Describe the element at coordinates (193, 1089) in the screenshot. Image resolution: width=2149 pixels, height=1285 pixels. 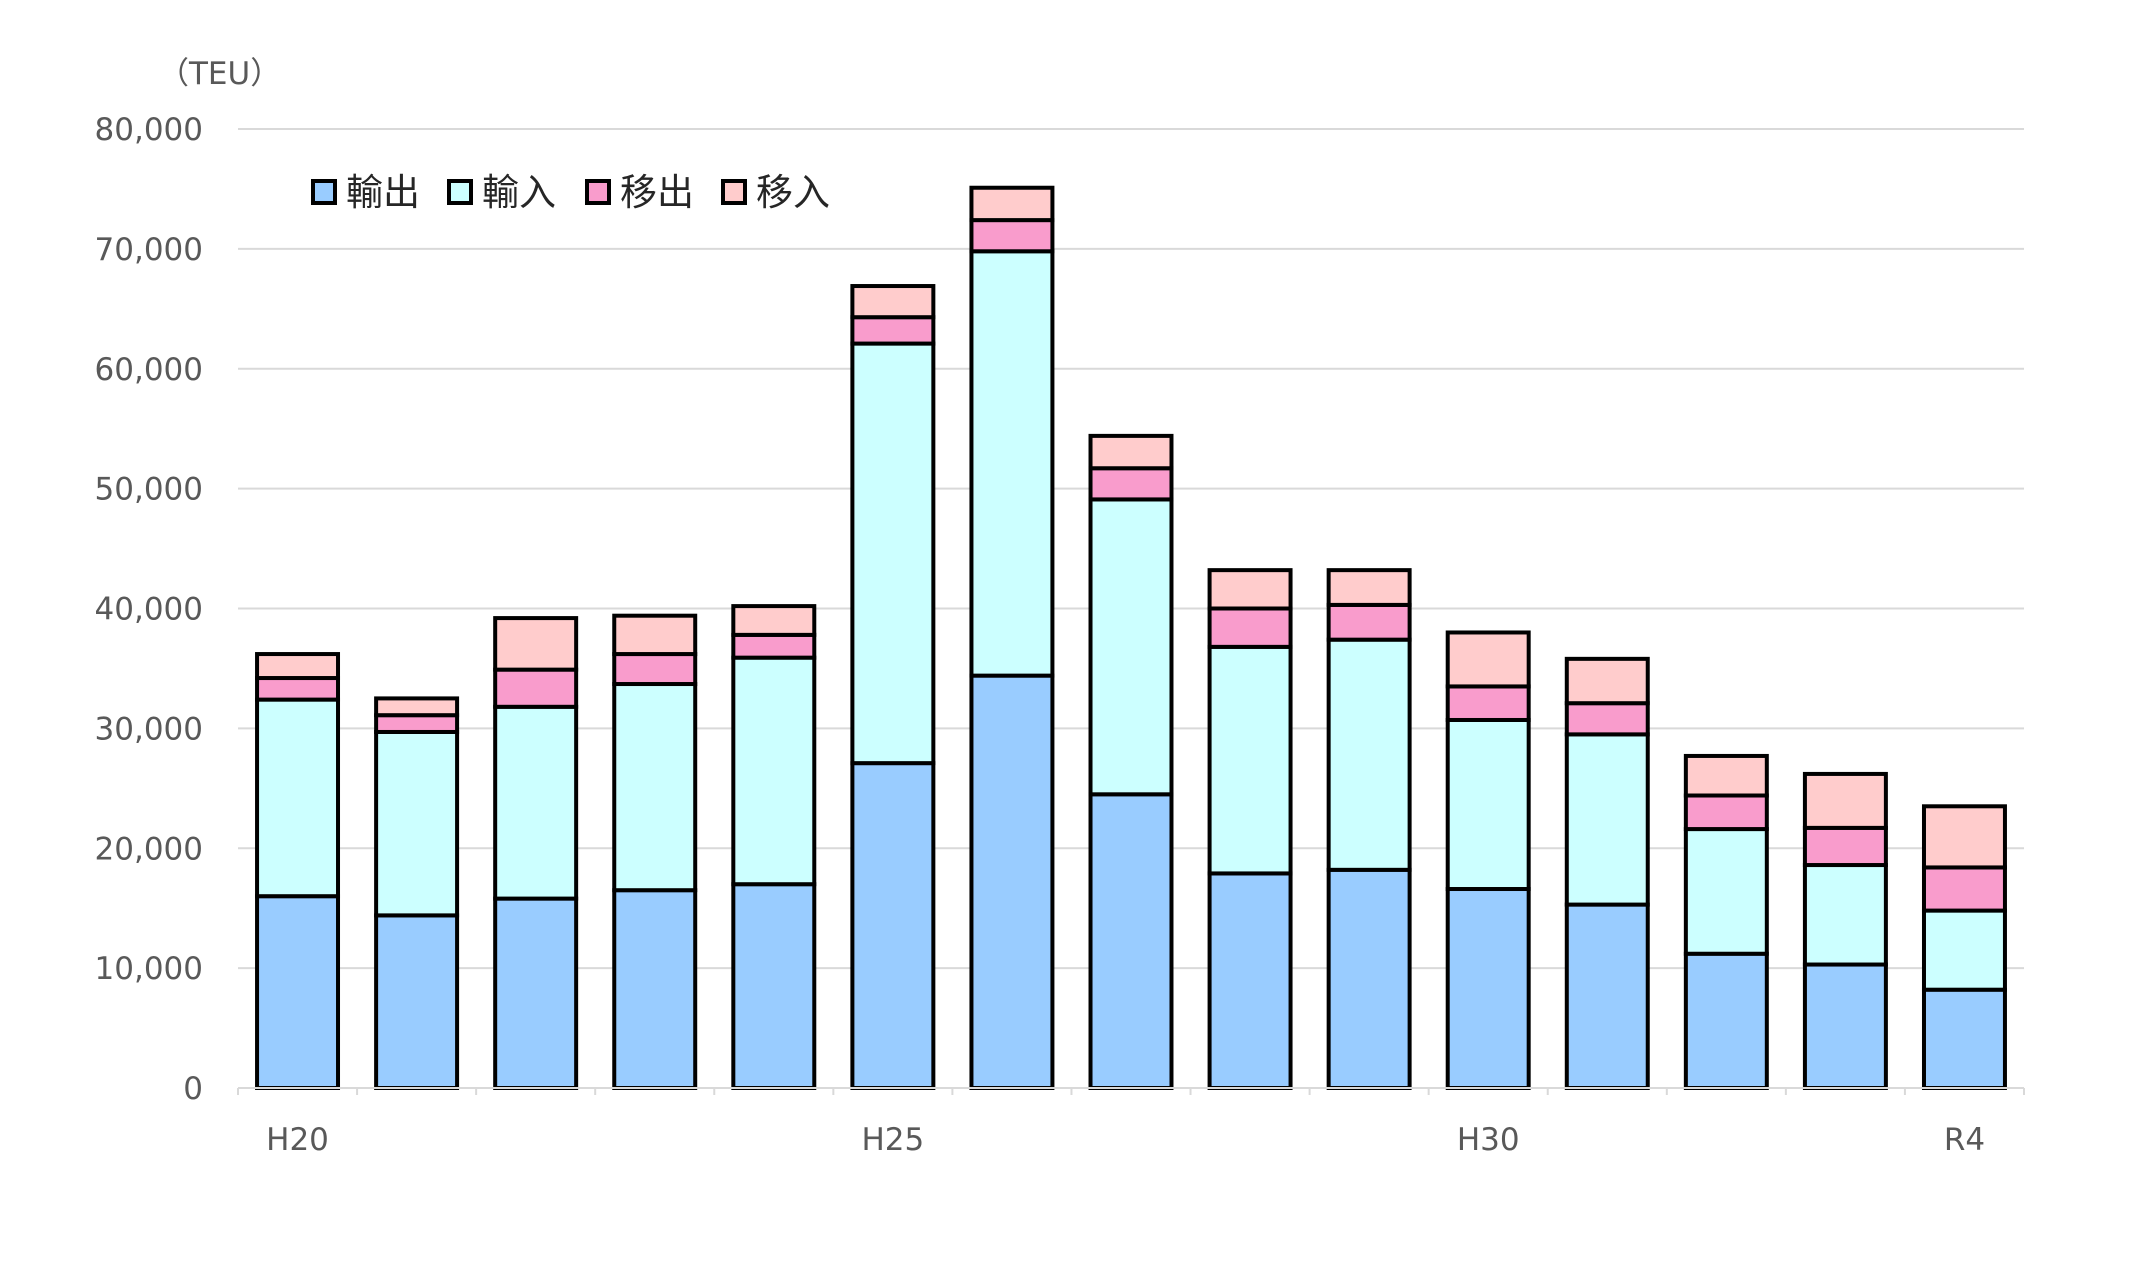
I see `y-tick-label: 0` at that location.